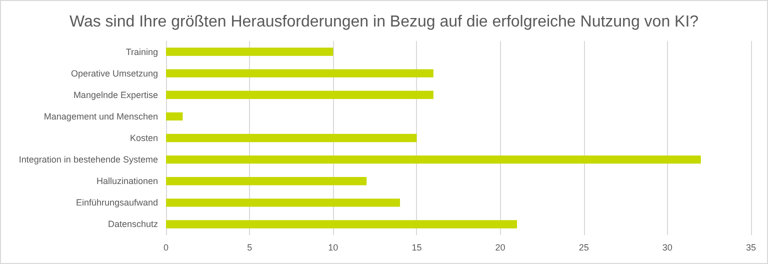 The width and height of the screenshot is (768, 264). Describe the element at coordinates (88, 159) in the screenshot. I see `y-tick-label: Integration in bestehende Systeme` at that location.